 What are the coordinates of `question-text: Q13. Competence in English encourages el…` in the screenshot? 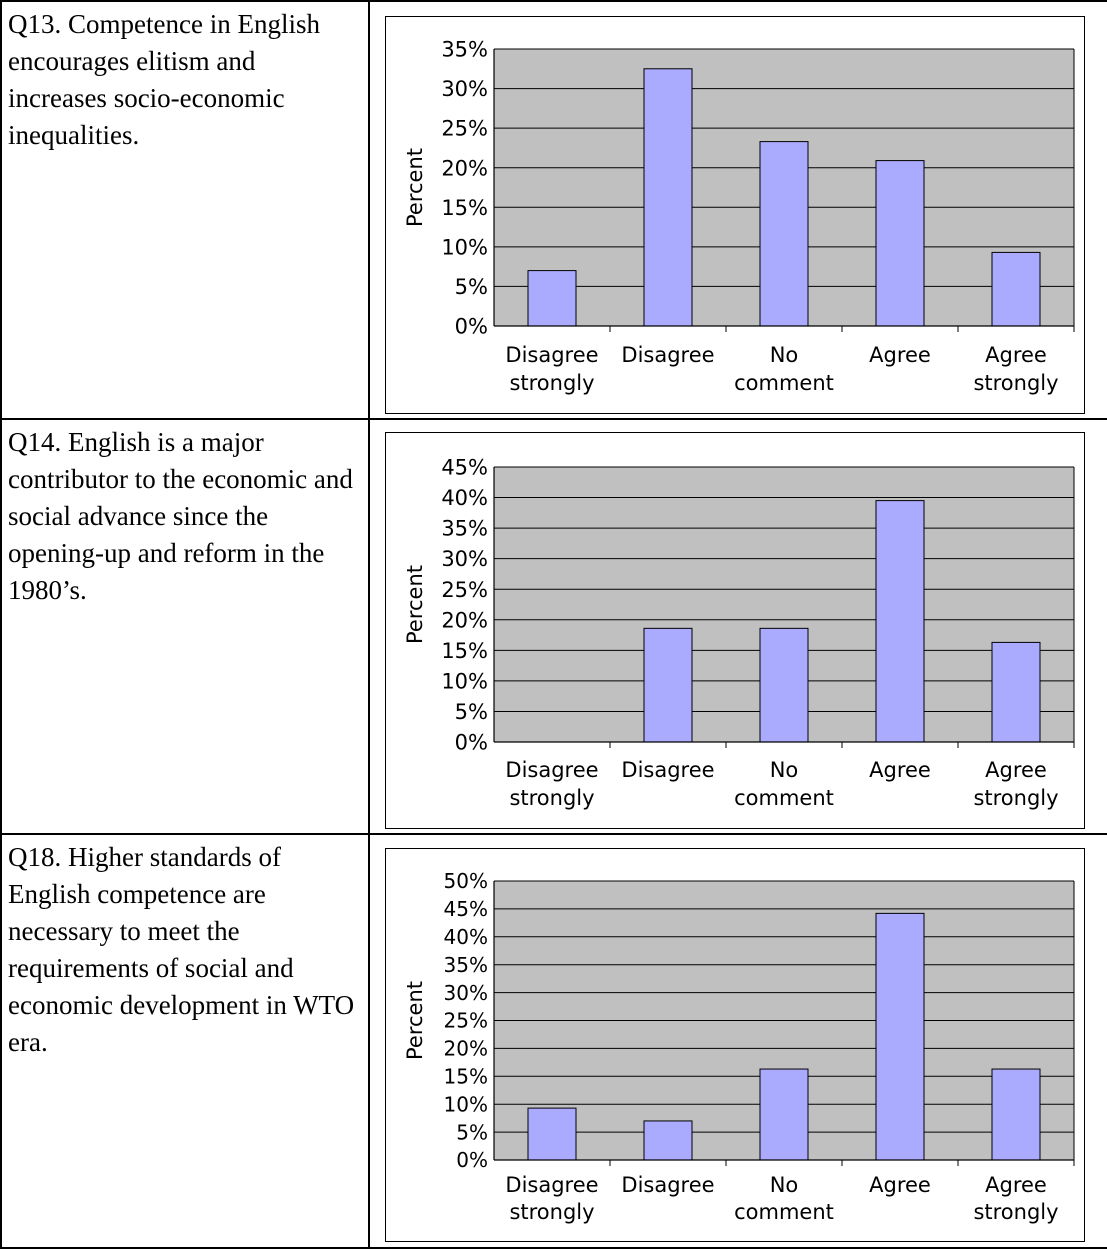 It's located at (164, 79).